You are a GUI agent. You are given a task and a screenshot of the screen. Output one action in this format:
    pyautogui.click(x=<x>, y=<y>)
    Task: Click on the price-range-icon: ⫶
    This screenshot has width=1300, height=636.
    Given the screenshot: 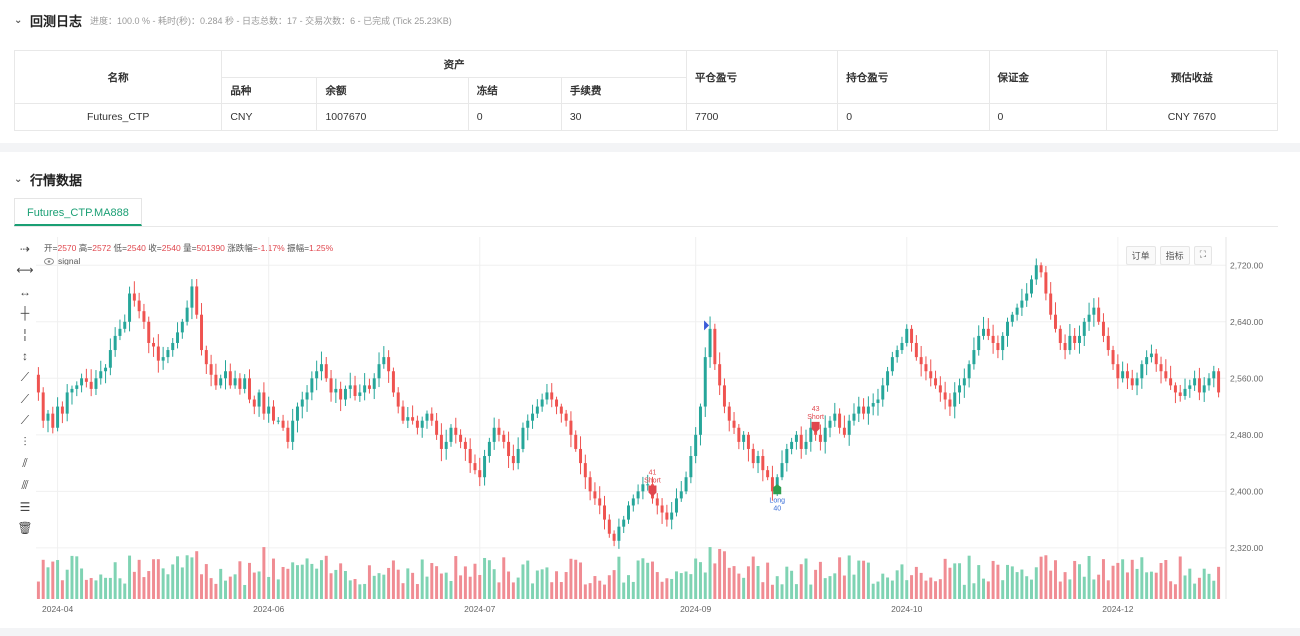 What is the action you would take?
    pyautogui.click(x=25, y=441)
    